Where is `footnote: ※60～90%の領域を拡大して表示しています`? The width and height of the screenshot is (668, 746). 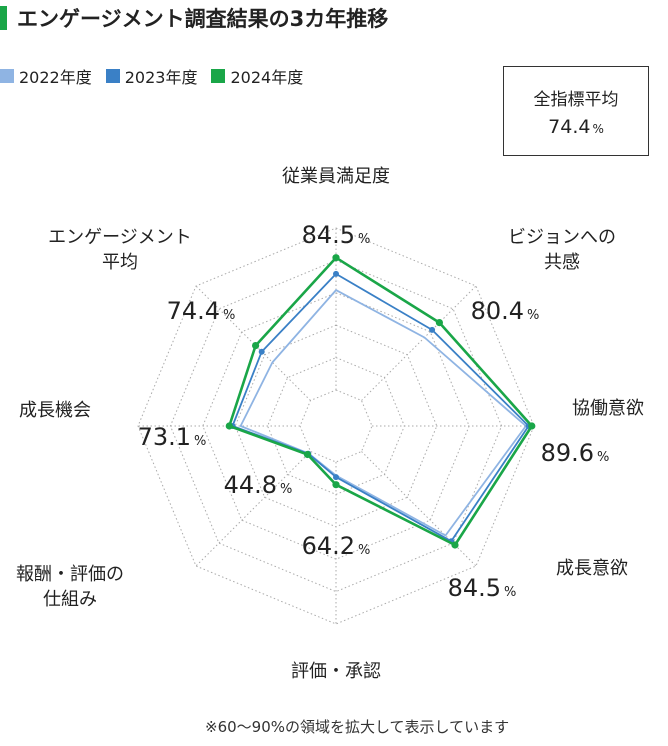 footnote: ※60～90%の領域を拡大して表示しています is located at coordinates (357, 727).